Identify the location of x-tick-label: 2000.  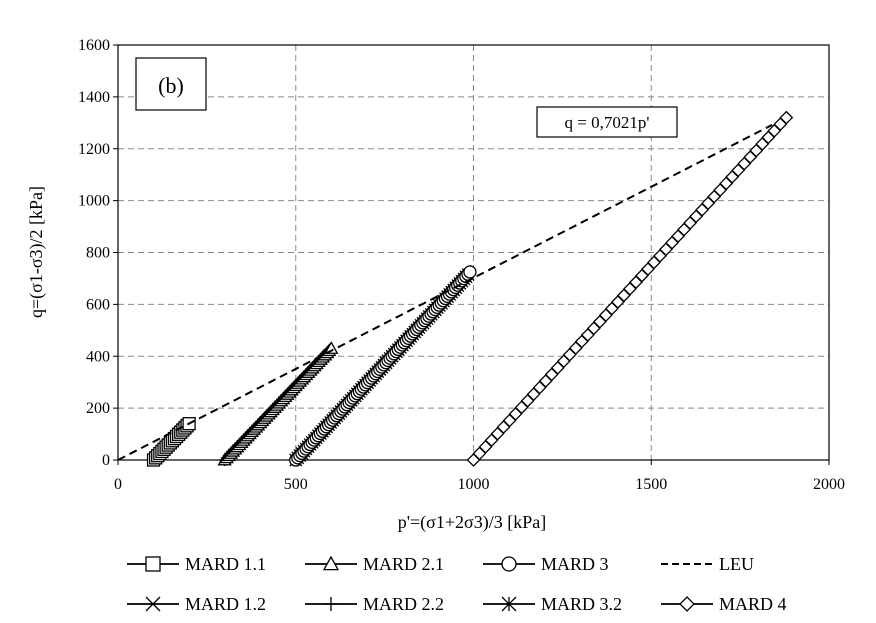
(829, 484).